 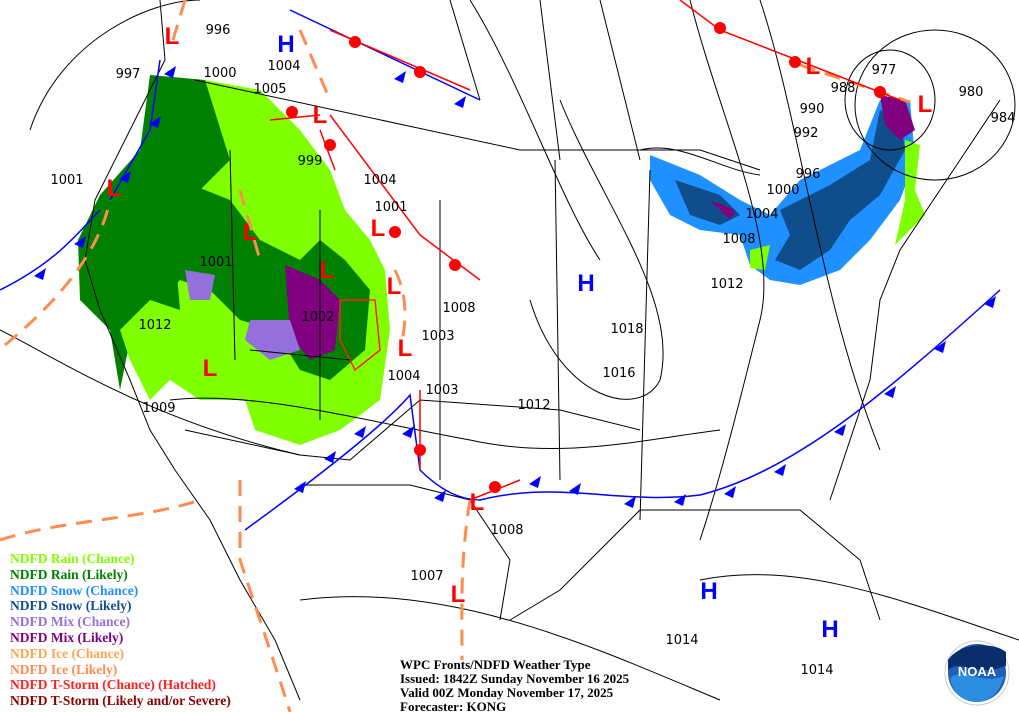 I want to click on map-title: WPC Fronts/NDFD Weather Type, so click(x=495, y=664).